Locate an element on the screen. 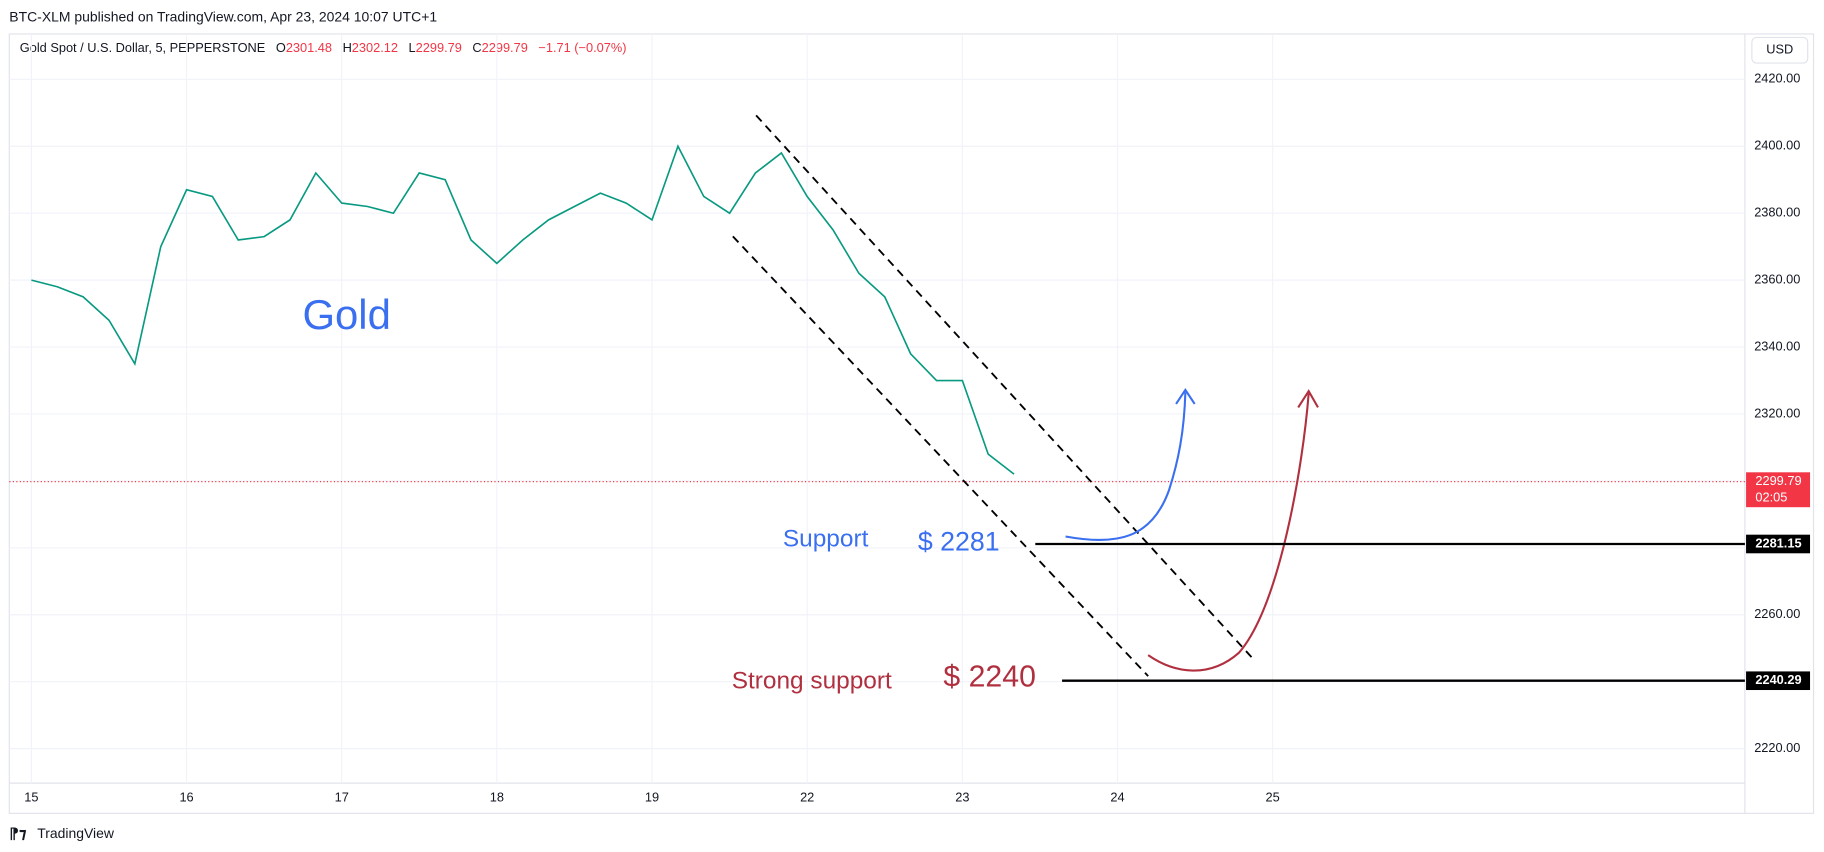  ohlc-value: 2301.48 is located at coordinates (309, 47).